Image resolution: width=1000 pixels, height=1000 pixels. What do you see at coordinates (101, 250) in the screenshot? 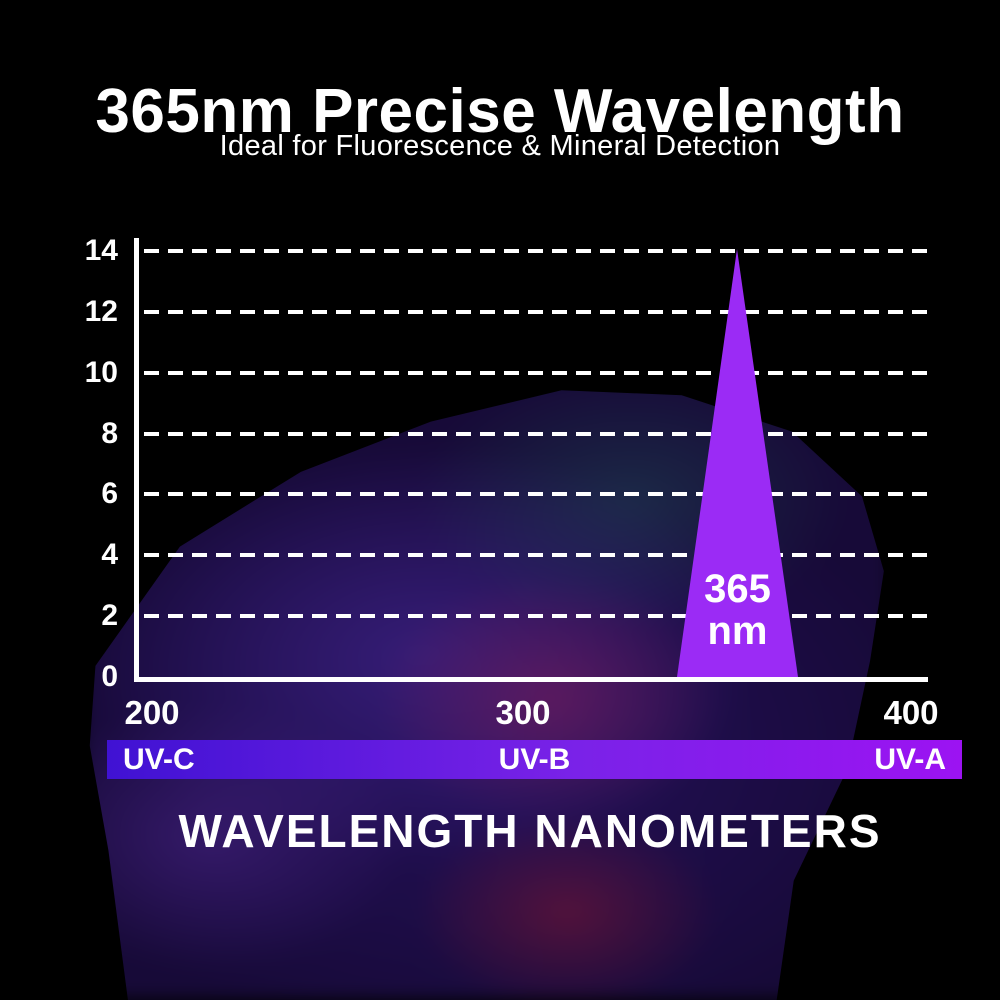
I see `y-tick-14: 14` at bounding box center [101, 250].